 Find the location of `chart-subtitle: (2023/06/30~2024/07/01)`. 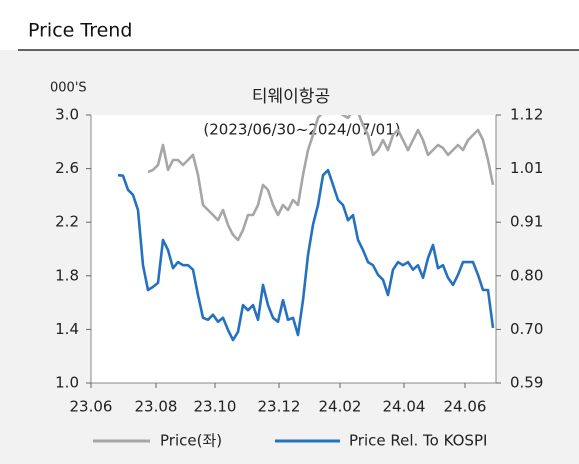

chart-subtitle: (2023/06/30~2024/07/01) is located at coordinates (301, 130).